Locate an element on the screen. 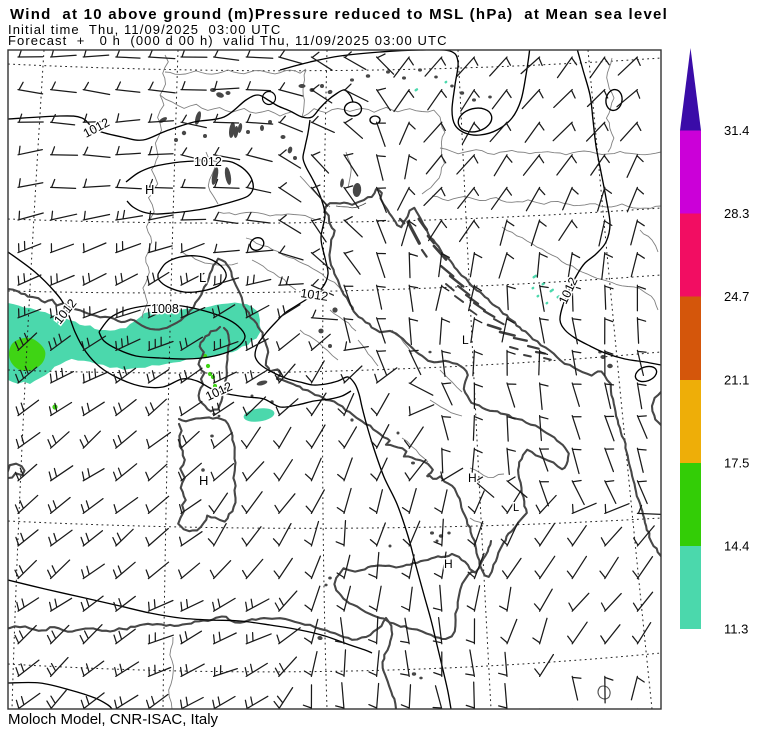 Image resolution: width=760 pixels, height=731 pixels. svg-text: 1008 is located at coordinates (165, 309).